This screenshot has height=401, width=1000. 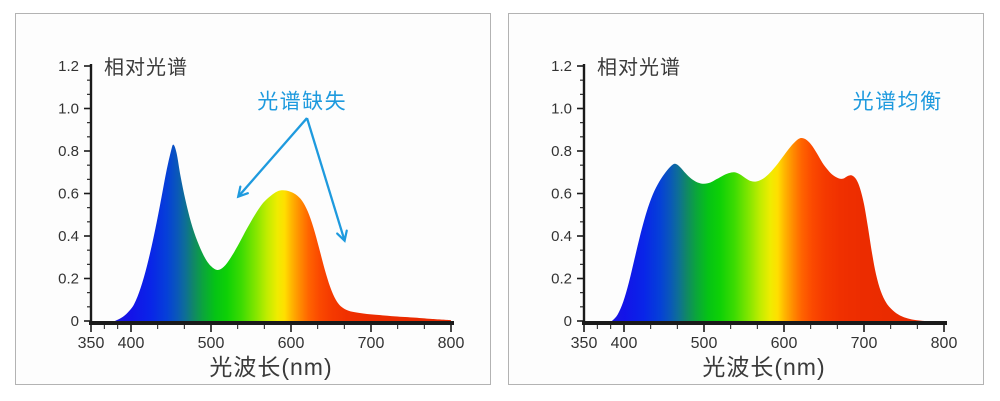 What do you see at coordinates (302, 102) in the screenshot?
I see `annotation-label: 光谱缺失` at bounding box center [302, 102].